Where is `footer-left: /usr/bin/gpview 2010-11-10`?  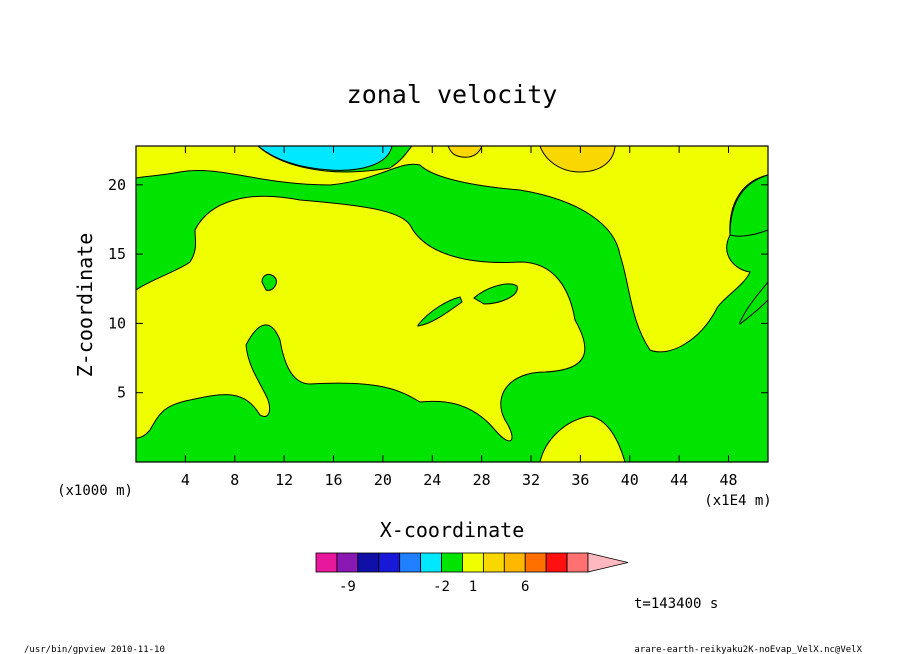 footer-left: /usr/bin/gpview 2010-11-10 is located at coordinates (94, 649).